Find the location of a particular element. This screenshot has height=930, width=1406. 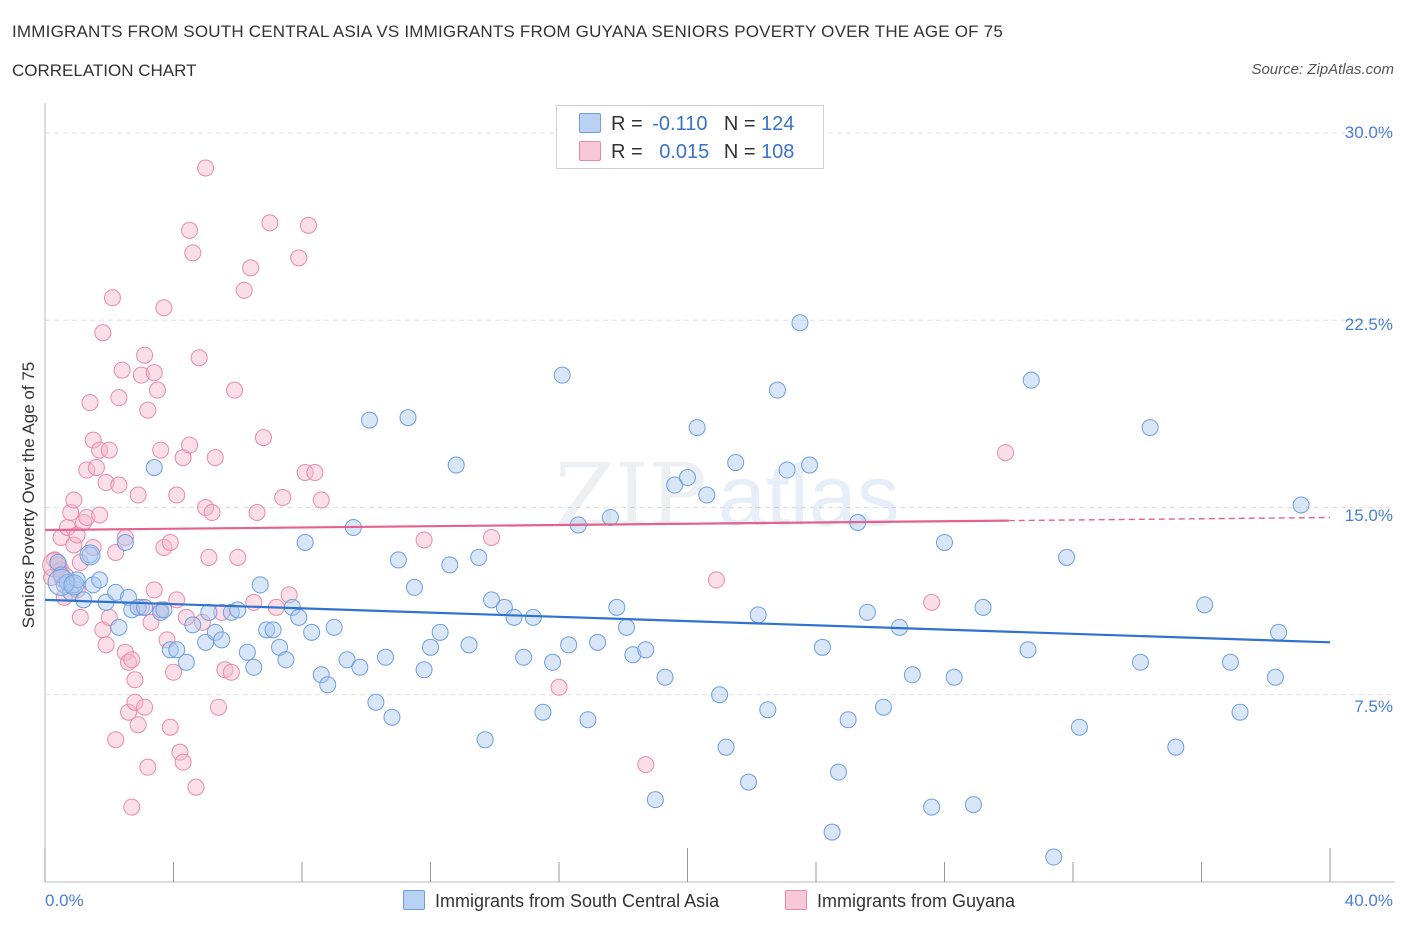

y-tick-30: 30.0% is located at coordinates (1368, 132).